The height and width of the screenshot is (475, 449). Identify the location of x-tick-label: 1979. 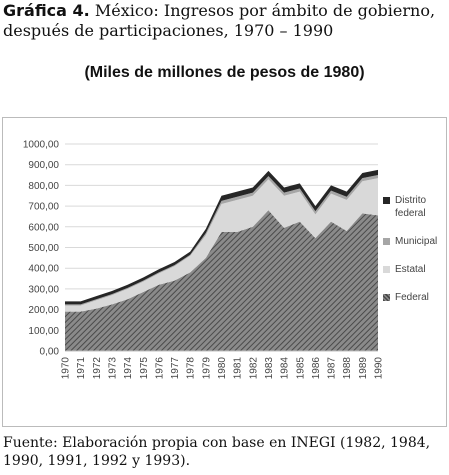
(206, 368).